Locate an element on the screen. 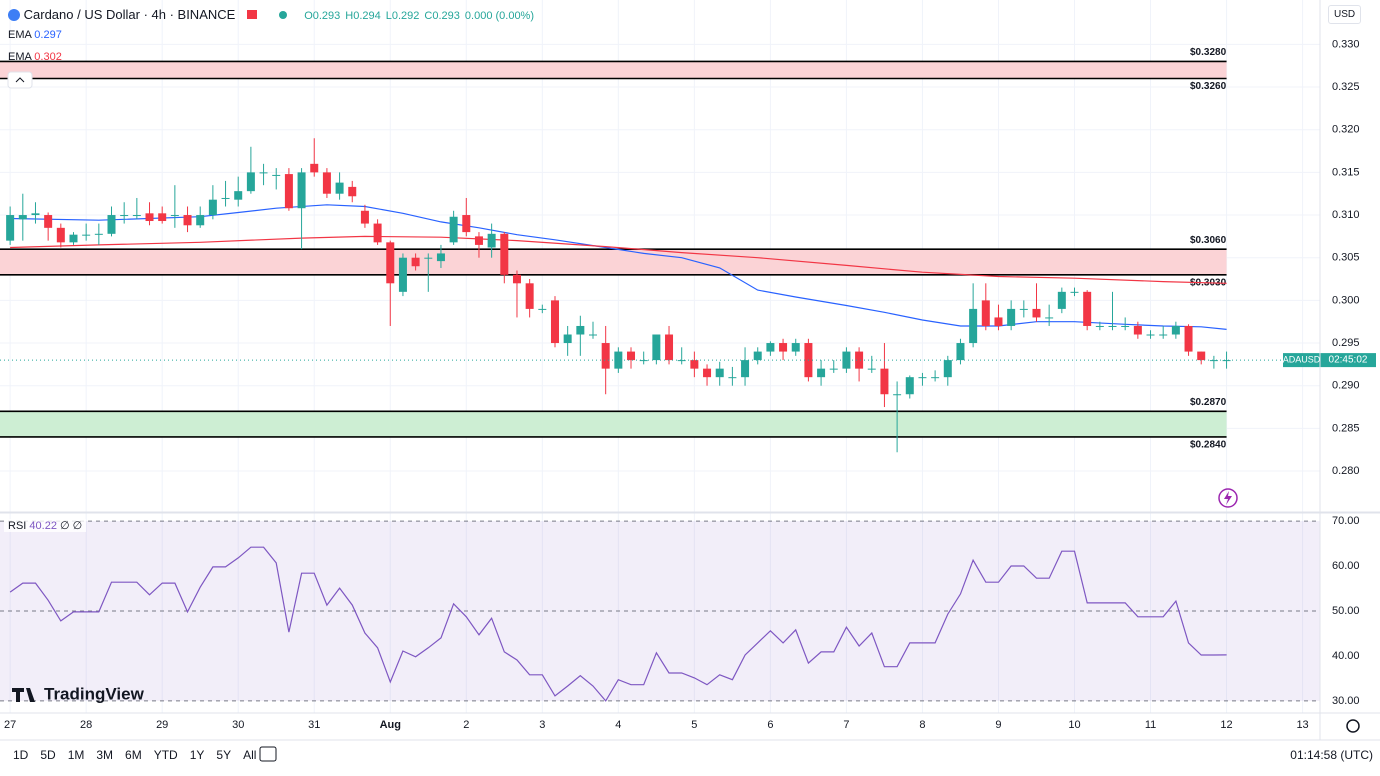  zone-label: $0.2840 is located at coordinates (1208, 445).